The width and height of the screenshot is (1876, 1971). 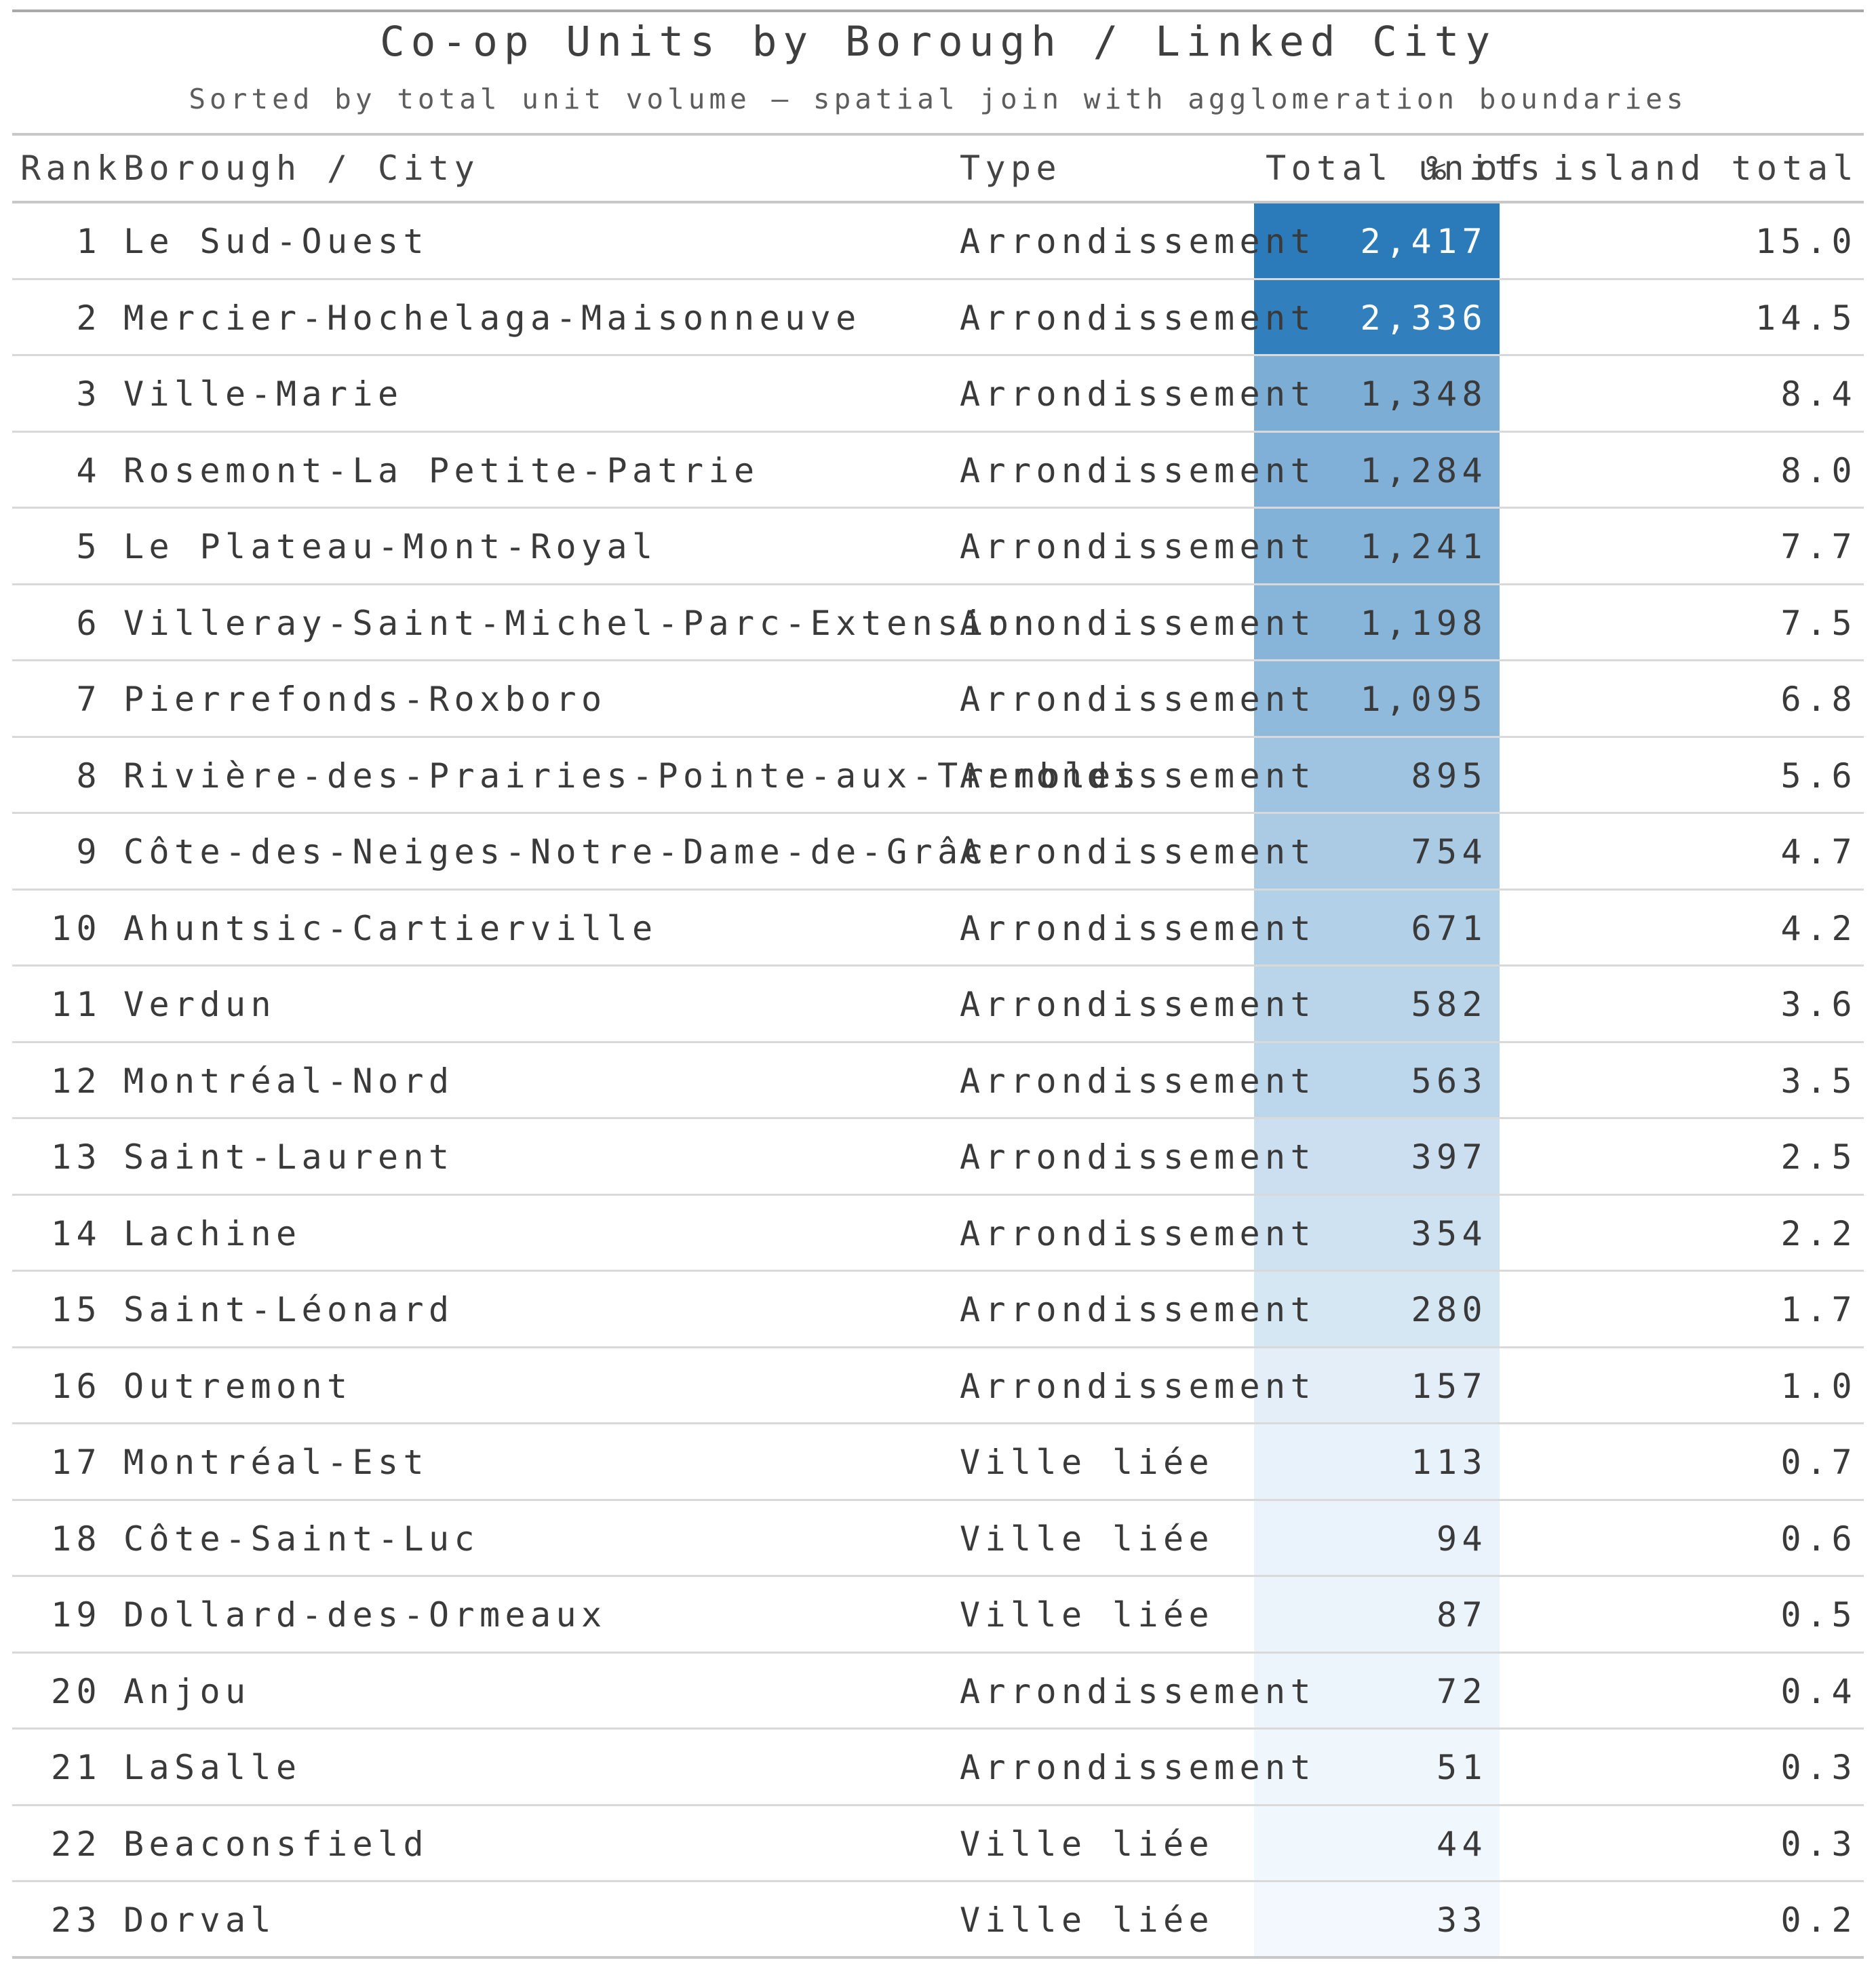 What do you see at coordinates (1819, 1691) in the screenshot?
I see `pct-island-cell: 0.4` at bounding box center [1819, 1691].